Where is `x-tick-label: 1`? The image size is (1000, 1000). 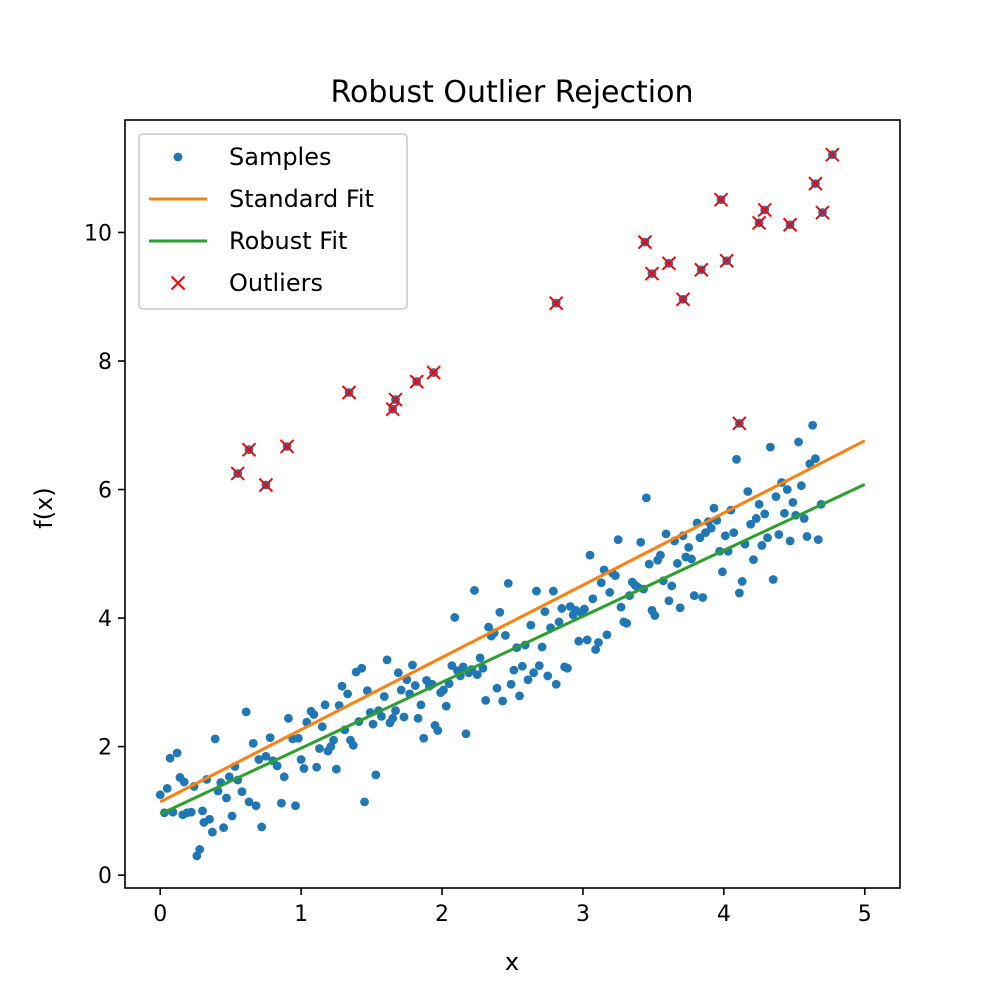 x-tick-label: 1 is located at coordinates (301, 914).